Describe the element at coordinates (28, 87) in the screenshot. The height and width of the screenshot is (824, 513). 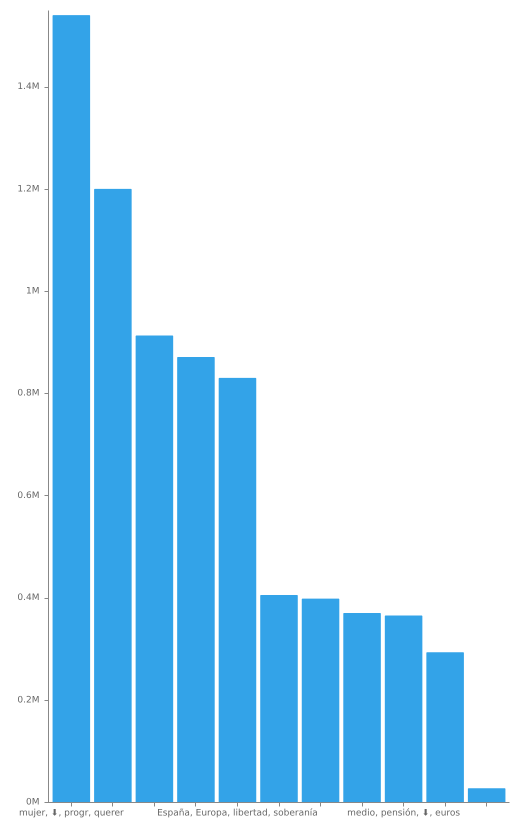
I see `y-tick-label: 1.4M` at that location.